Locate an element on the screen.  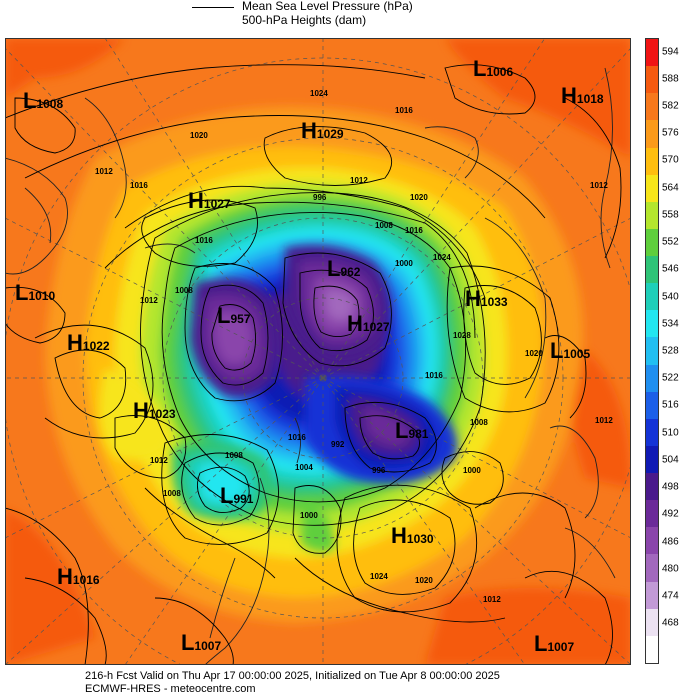
color-scale-label: 498 is located at coordinates (670, 487).